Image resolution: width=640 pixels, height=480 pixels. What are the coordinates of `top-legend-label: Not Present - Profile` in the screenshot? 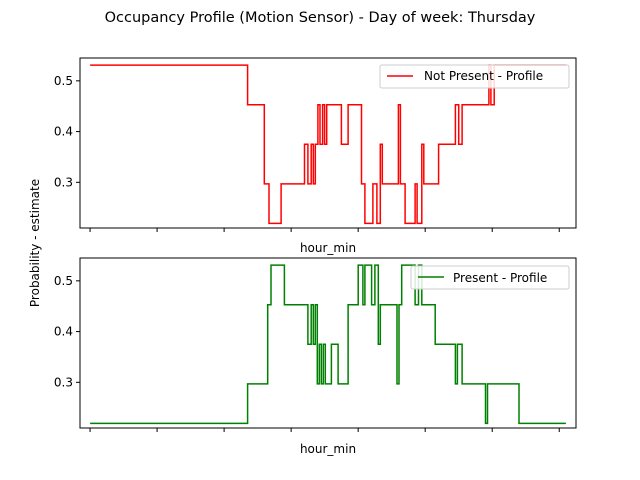 It's located at (483, 76).